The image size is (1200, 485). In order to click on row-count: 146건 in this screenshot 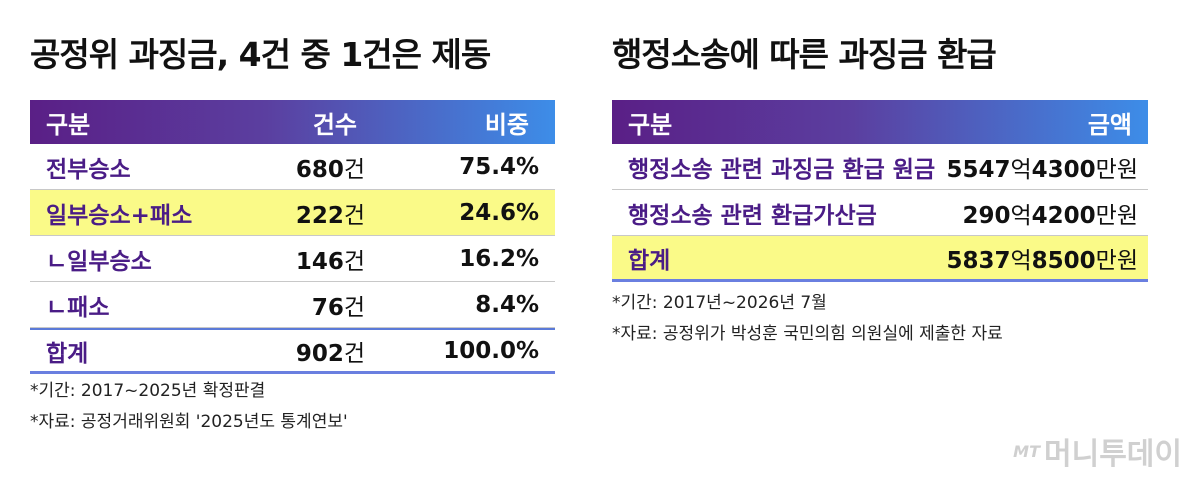, I will do `click(330, 261)`.